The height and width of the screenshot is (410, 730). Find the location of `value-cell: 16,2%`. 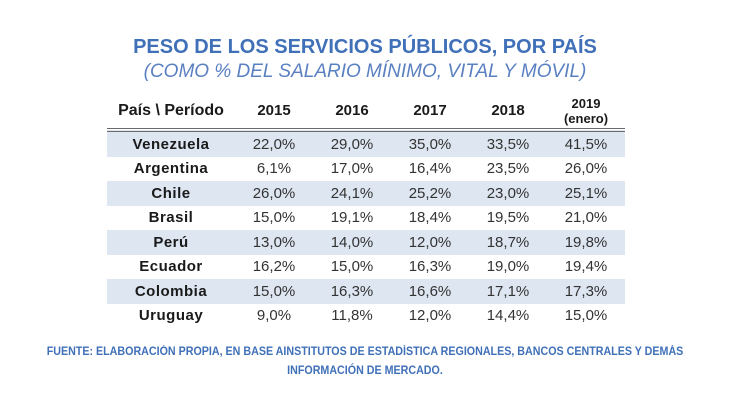

value-cell: 16,2% is located at coordinates (274, 267).